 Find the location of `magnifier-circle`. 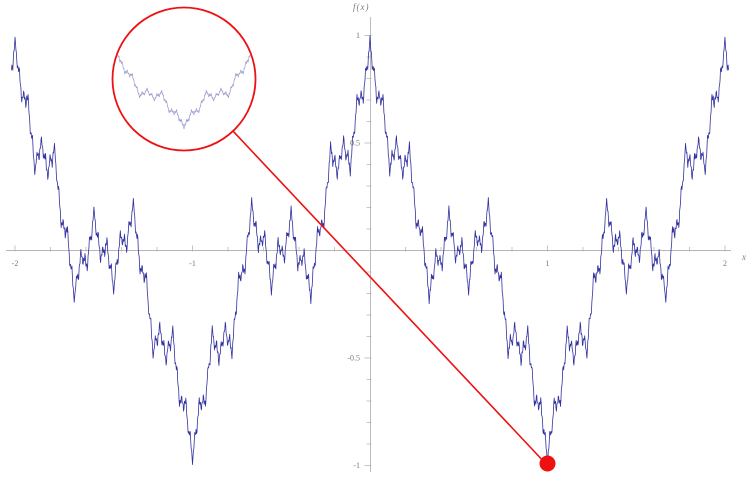

magnifier-circle is located at coordinates (184, 79).